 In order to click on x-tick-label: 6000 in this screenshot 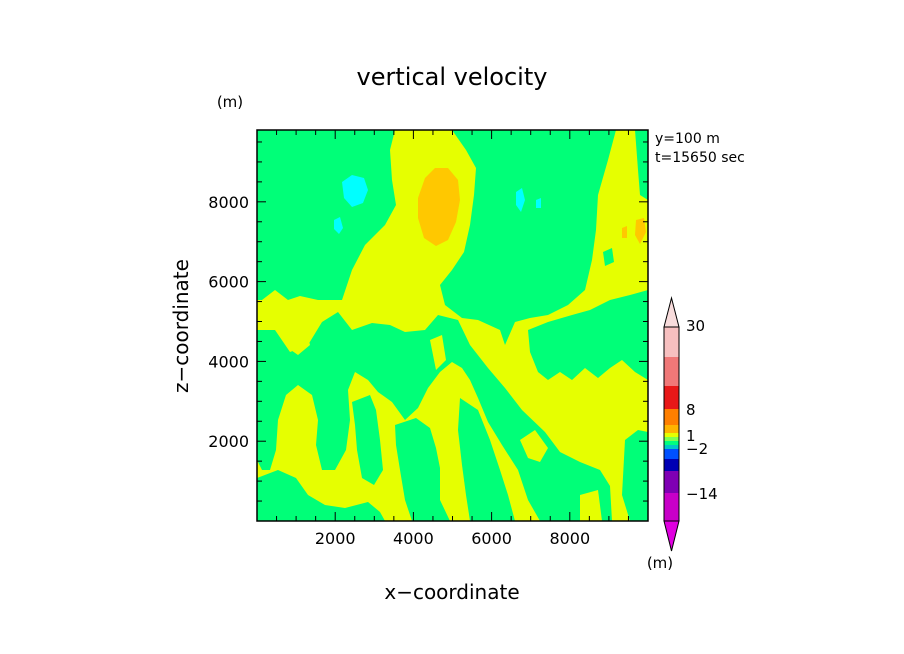, I will do `click(491, 538)`.